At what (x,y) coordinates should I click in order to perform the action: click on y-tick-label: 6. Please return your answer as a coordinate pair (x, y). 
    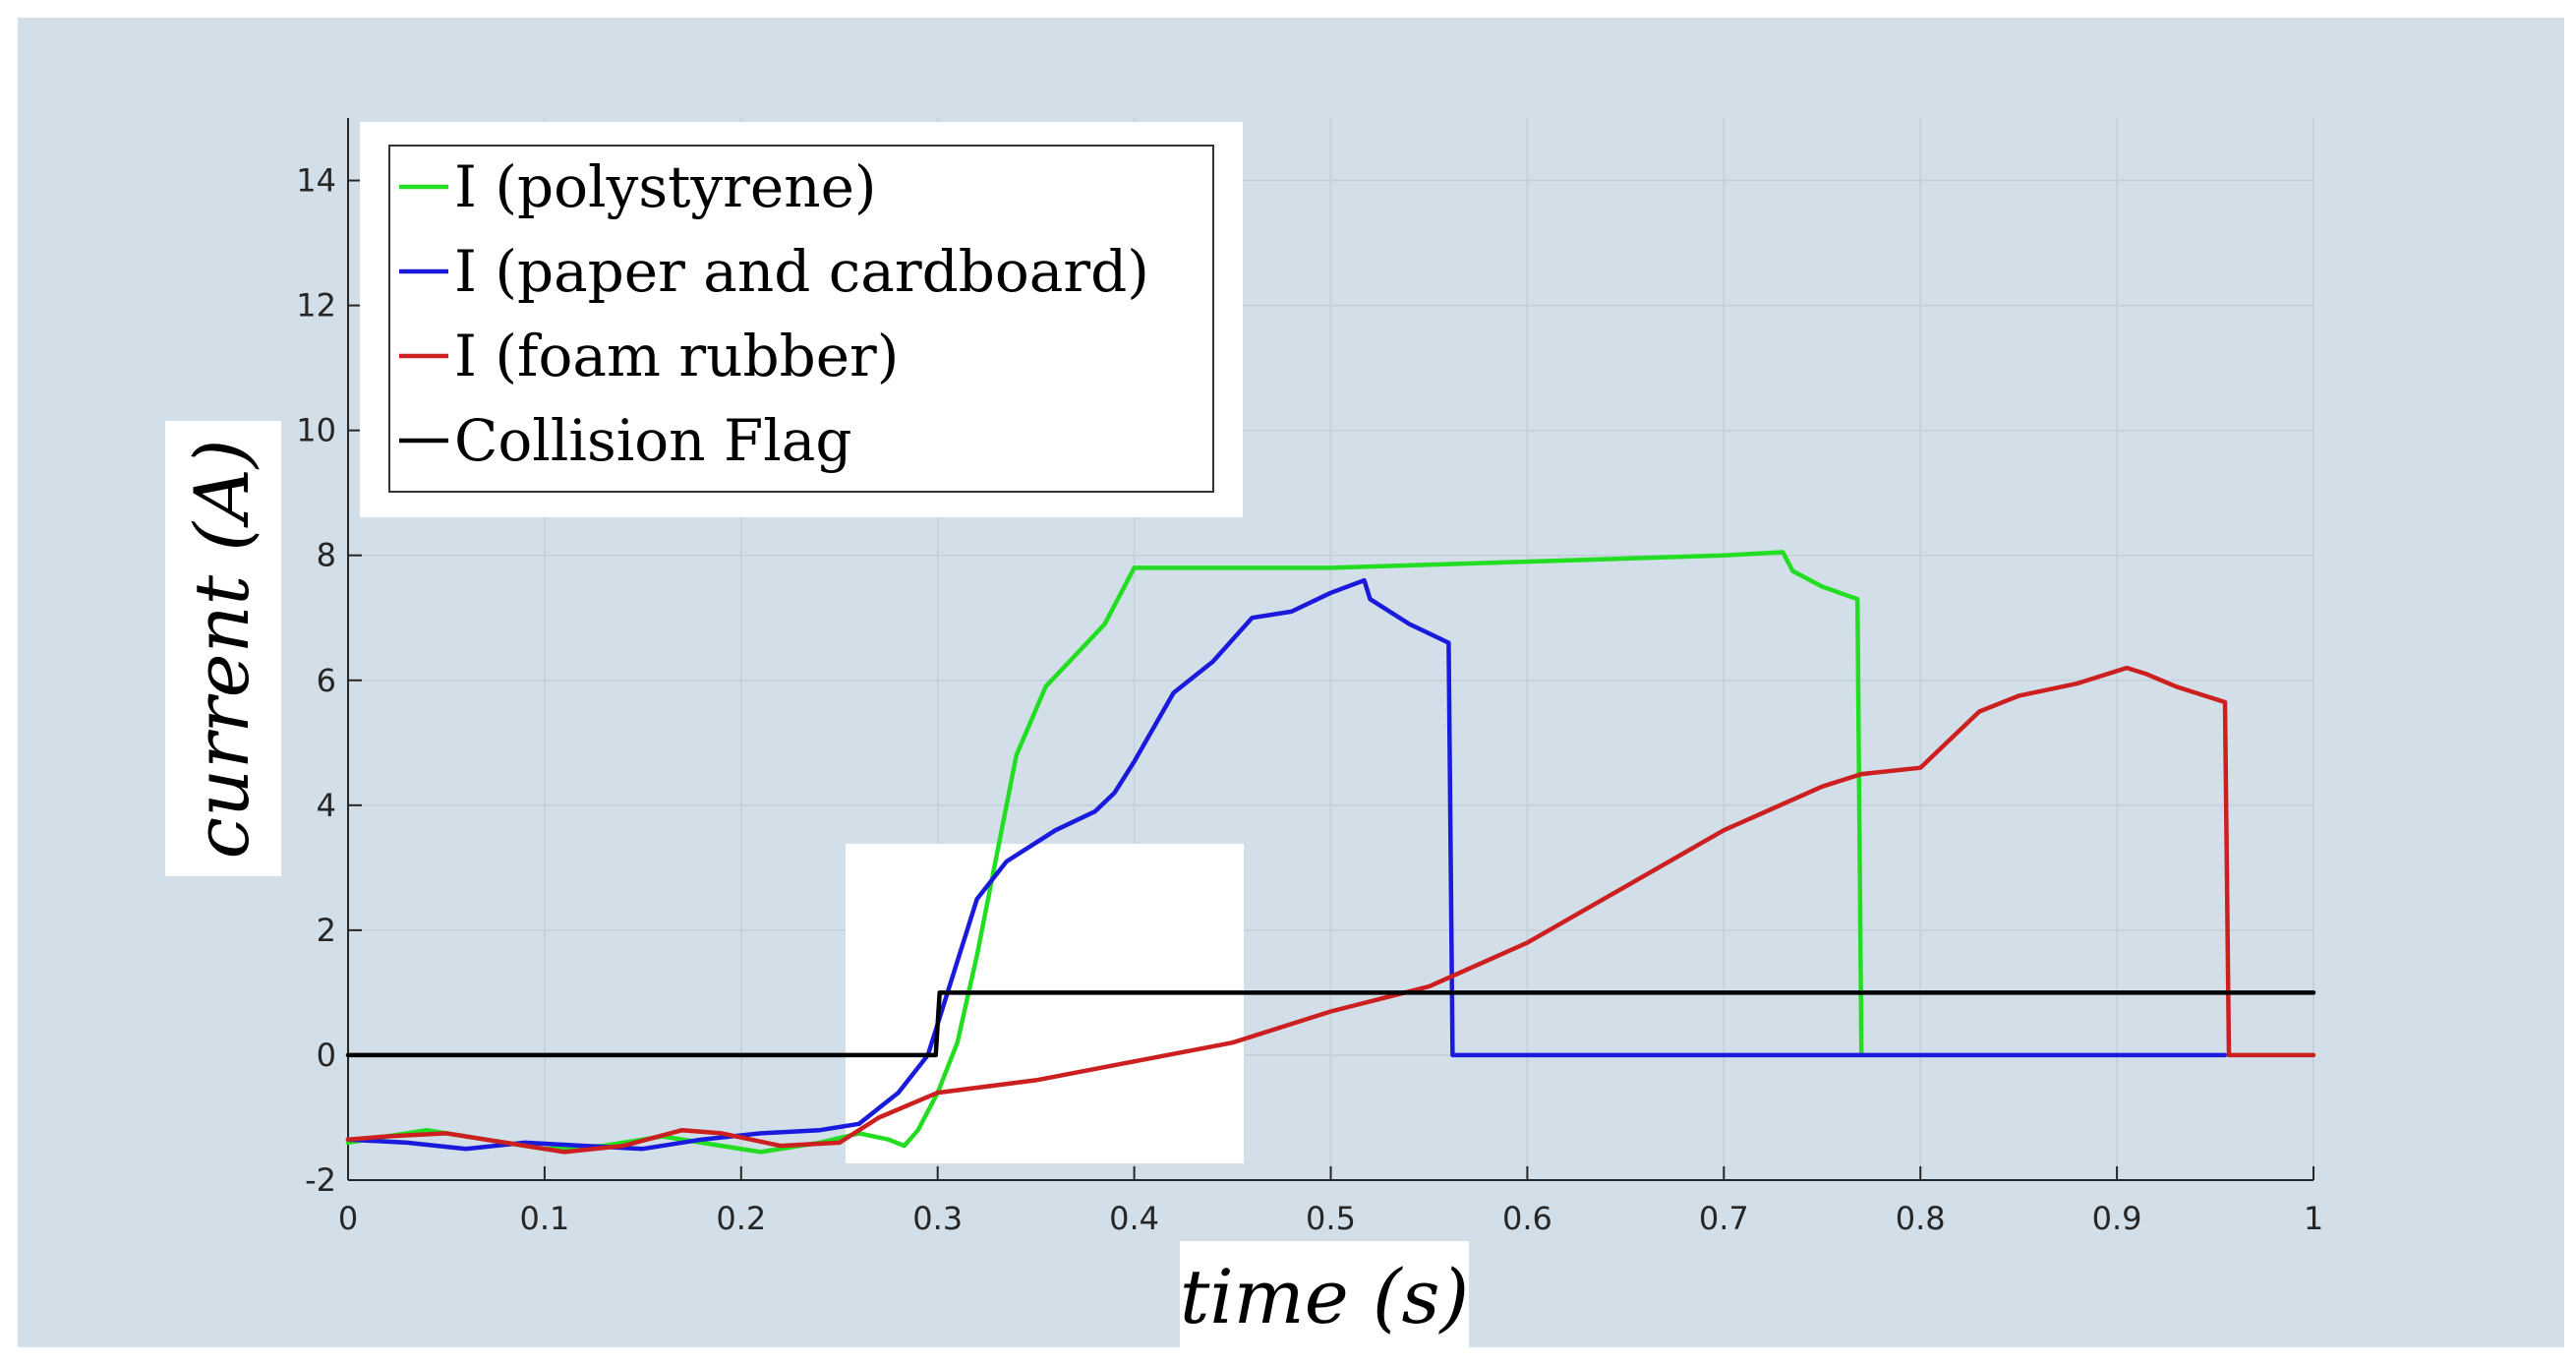
    Looking at the image, I should click on (326, 680).